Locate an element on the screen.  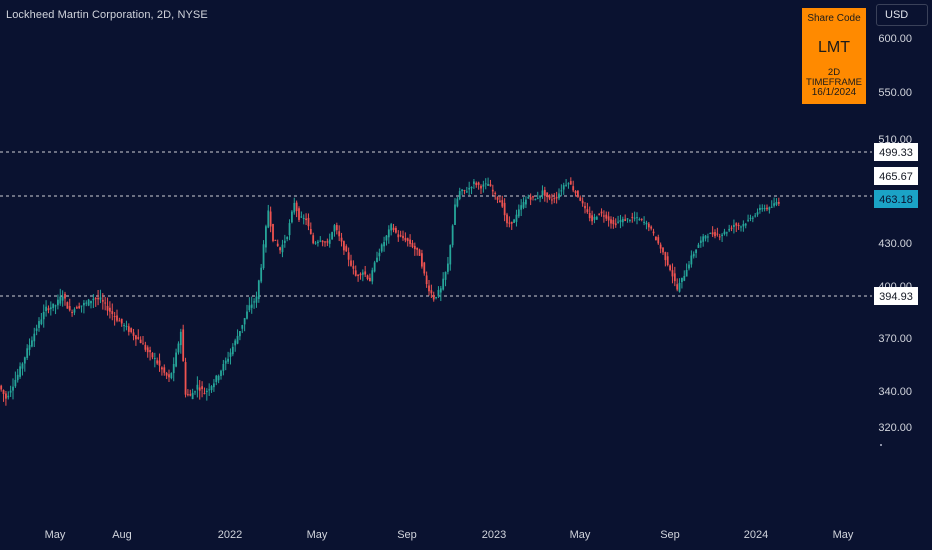
x-axis: May Aug 2022 May Sep 2023 May Sep 2024 May is located at coordinates (449, 535).